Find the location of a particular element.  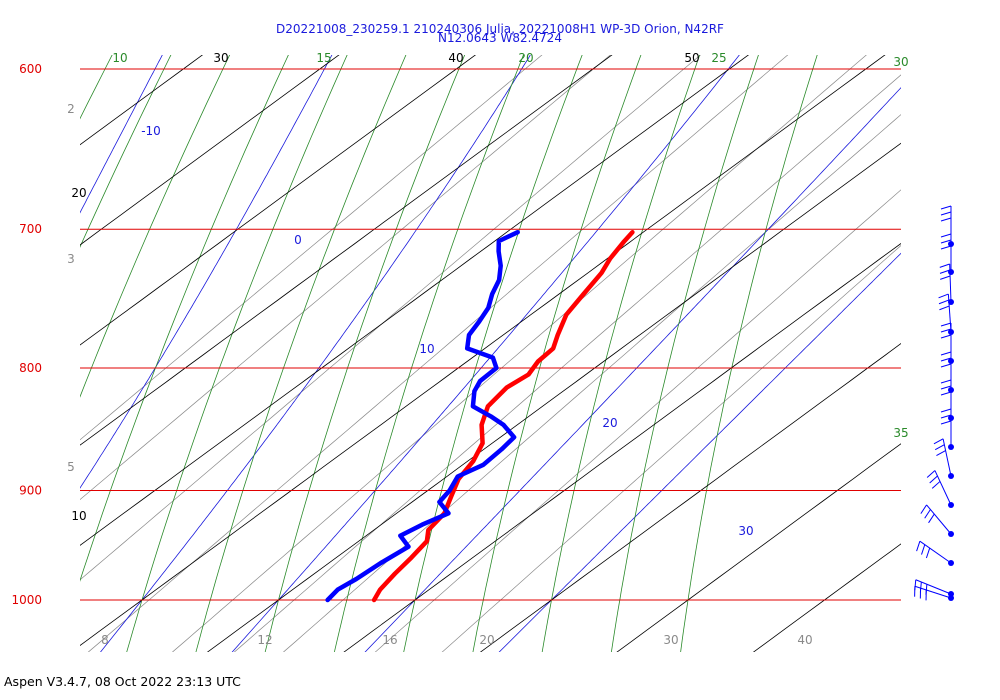

isotherm-label: 10 is located at coordinates (78, 516).